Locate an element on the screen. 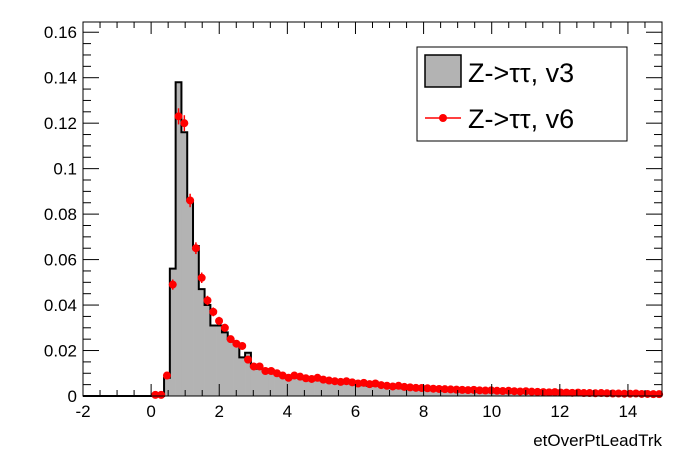 Image resolution: width=696 pixels, height=472 pixels. legend: Z->ττ, v3 Z->ττ, v6 is located at coordinates (522, 94).